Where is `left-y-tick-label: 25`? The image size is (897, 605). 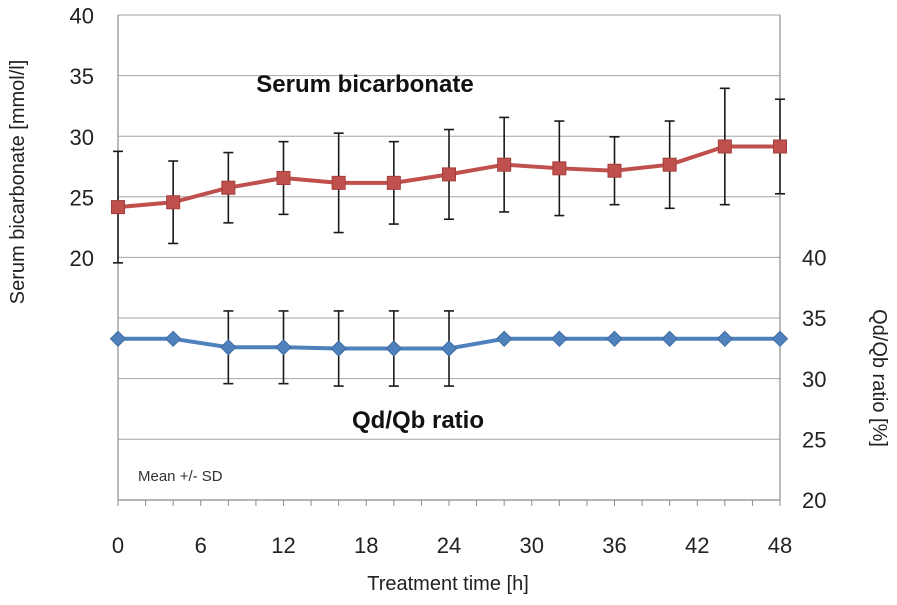 left-y-tick-label: 25 is located at coordinates (82, 197).